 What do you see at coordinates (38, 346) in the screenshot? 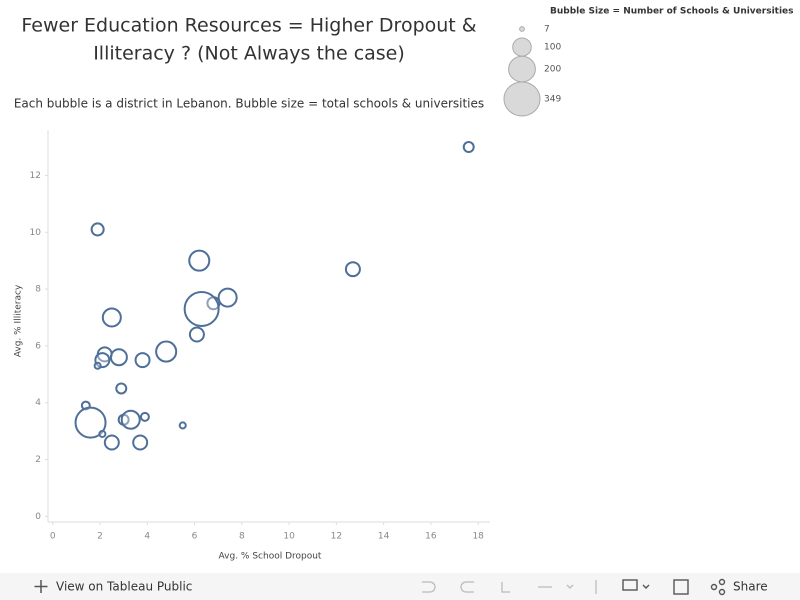
I see `y-tick-label: 6` at bounding box center [38, 346].